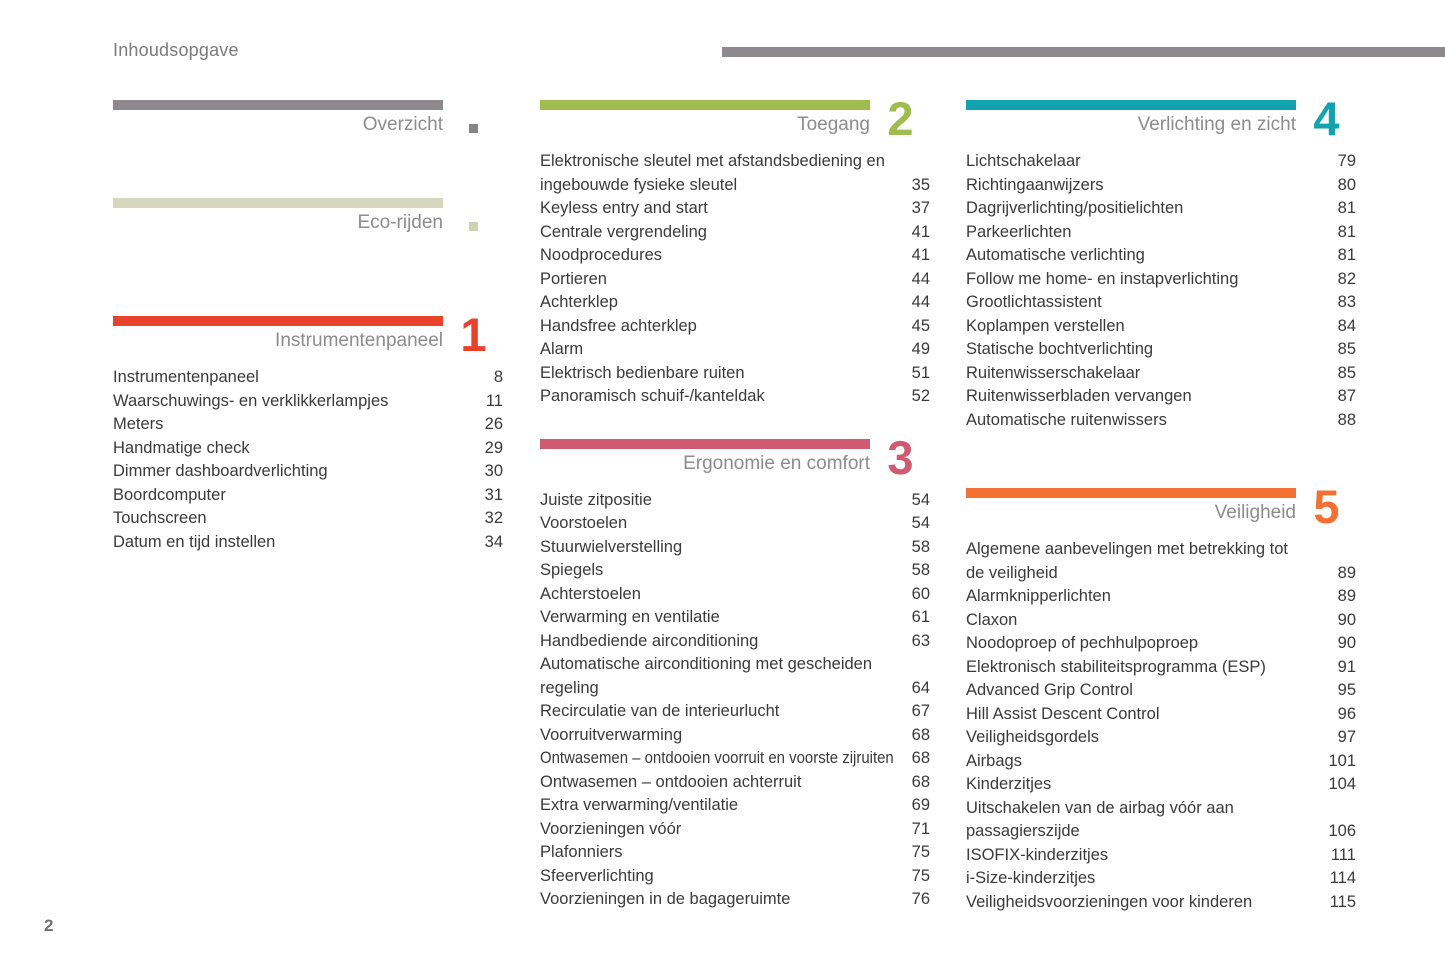  Describe the element at coordinates (278, 120) in the screenshot. I see `section-header-main: Overzicht` at that location.